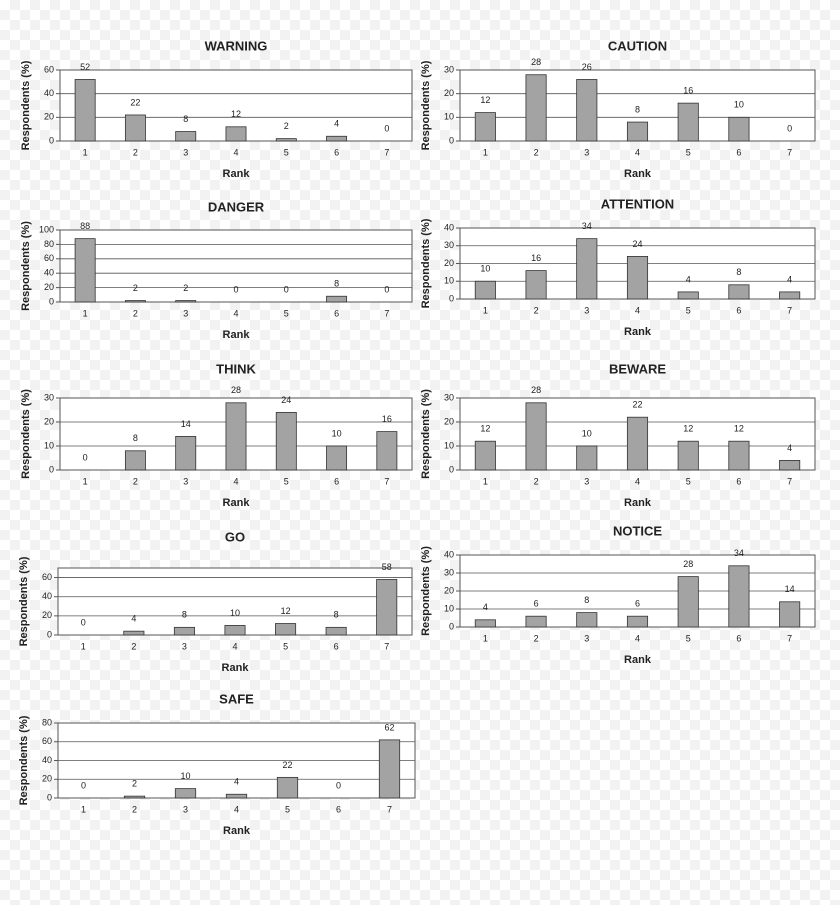 This screenshot has width=840, height=905. Describe the element at coordinates (389, 727) in the screenshot. I see `data-label: 62` at that location.